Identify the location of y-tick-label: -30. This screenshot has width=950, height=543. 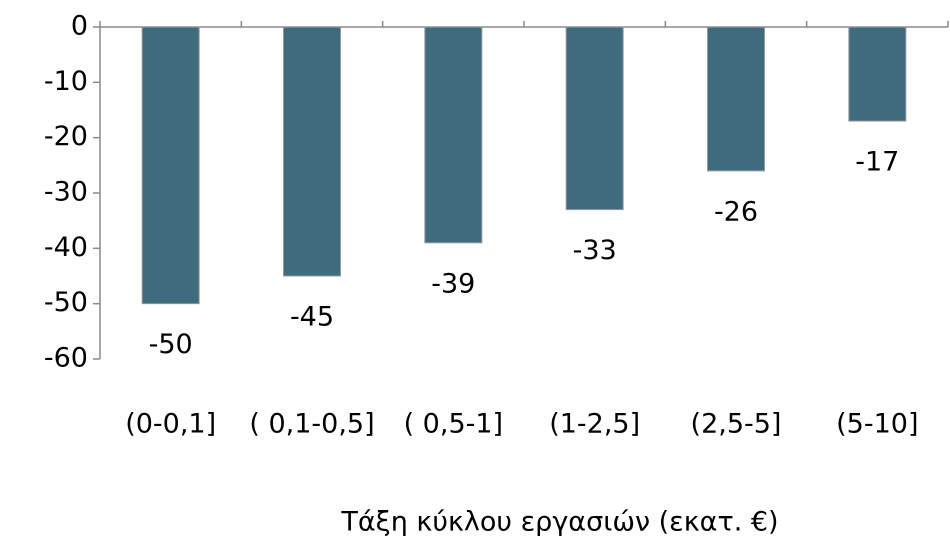
(66, 192).